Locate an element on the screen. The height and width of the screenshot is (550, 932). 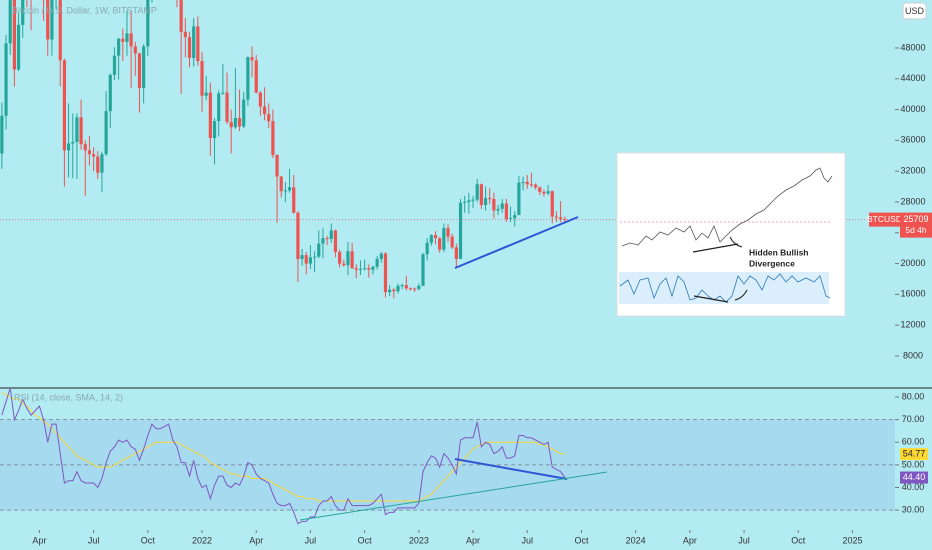
x-tick-label: 2023 is located at coordinates (419, 540).